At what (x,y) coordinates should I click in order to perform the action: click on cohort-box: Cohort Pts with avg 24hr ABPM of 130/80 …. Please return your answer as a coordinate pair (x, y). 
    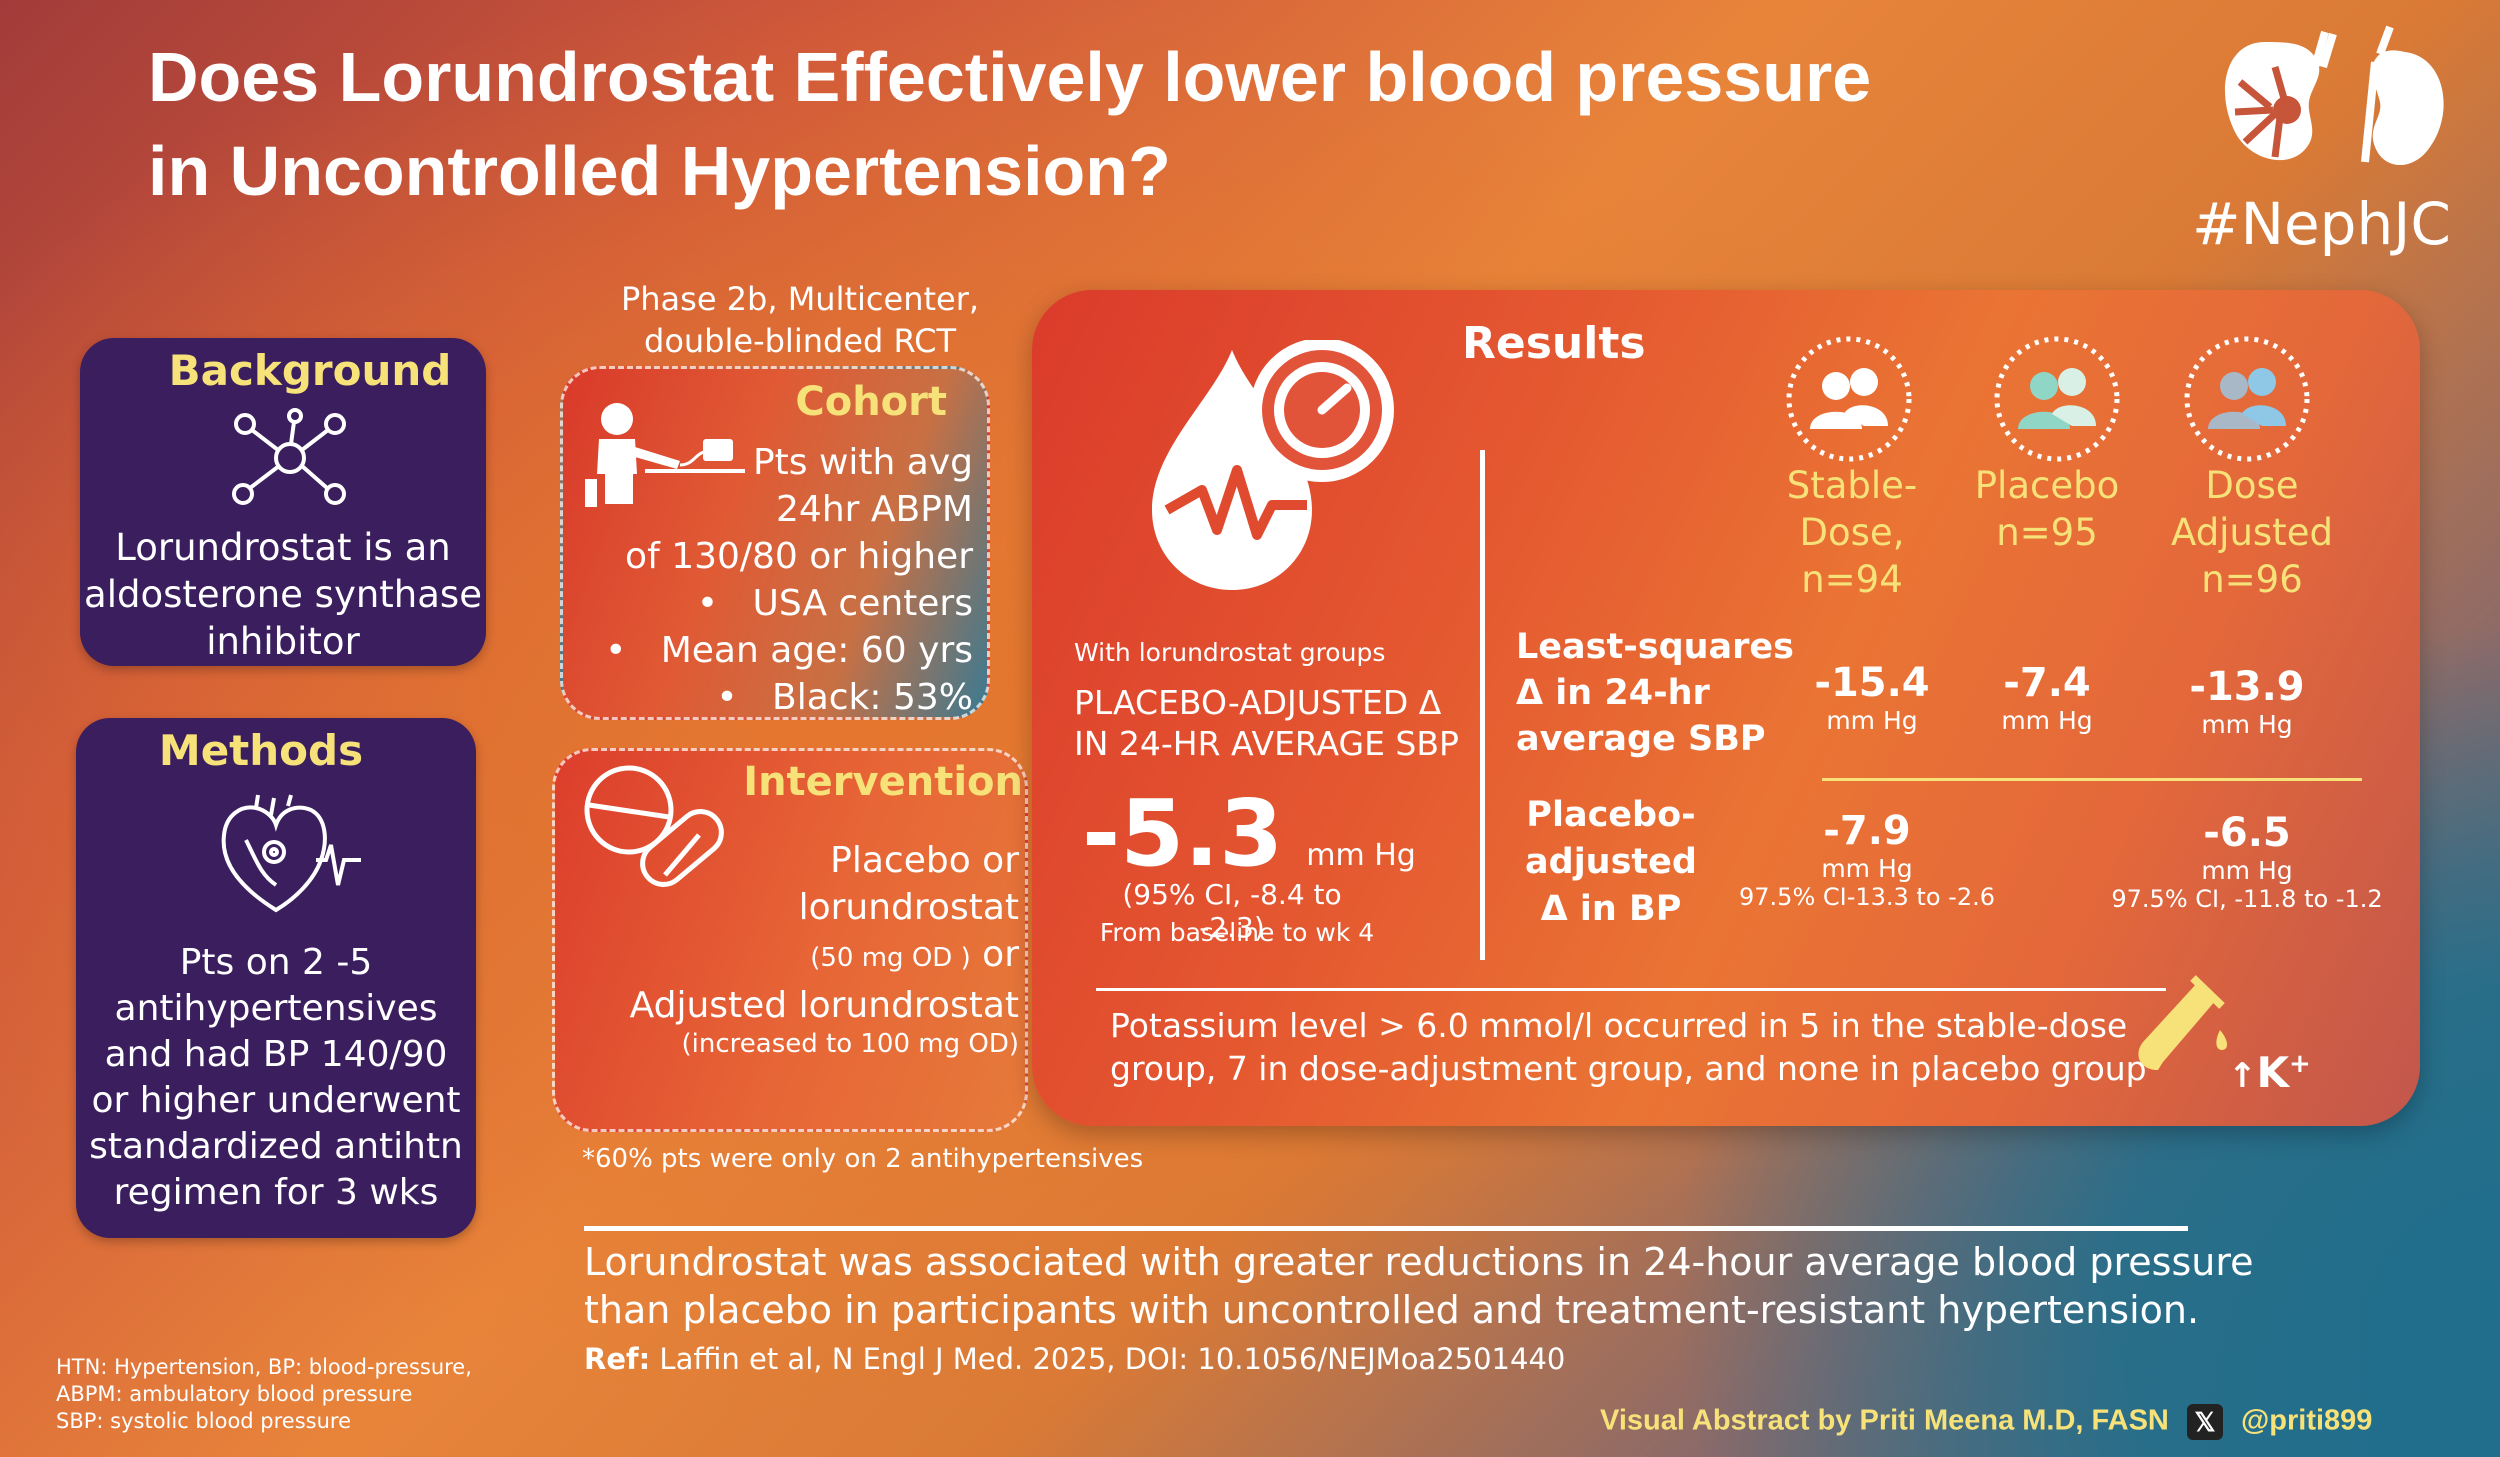
    Looking at the image, I should click on (775, 543).